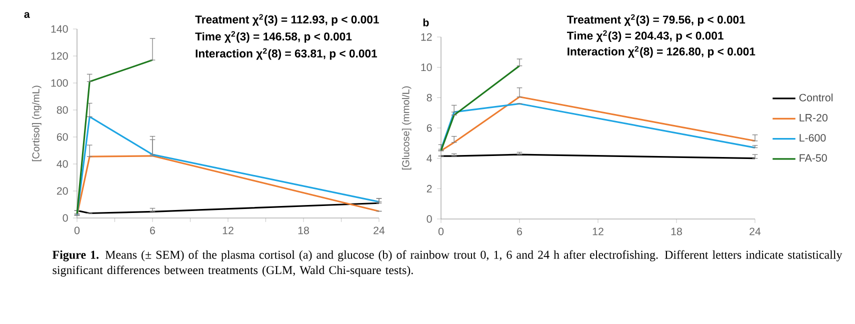 This screenshot has width=855, height=324. What do you see at coordinates (447, 263) in the screenshot?
I see `text: Figure 1. Means (± SEM) of the plasma cortisol (a) and glucose (b) of rainbow trout 0, 1, 6 and 24 h after electrofishing. Different letters indicate statistically significant differences between treatments (GLM, Wald Chi-square tests).` at bounding box center [447, 263].